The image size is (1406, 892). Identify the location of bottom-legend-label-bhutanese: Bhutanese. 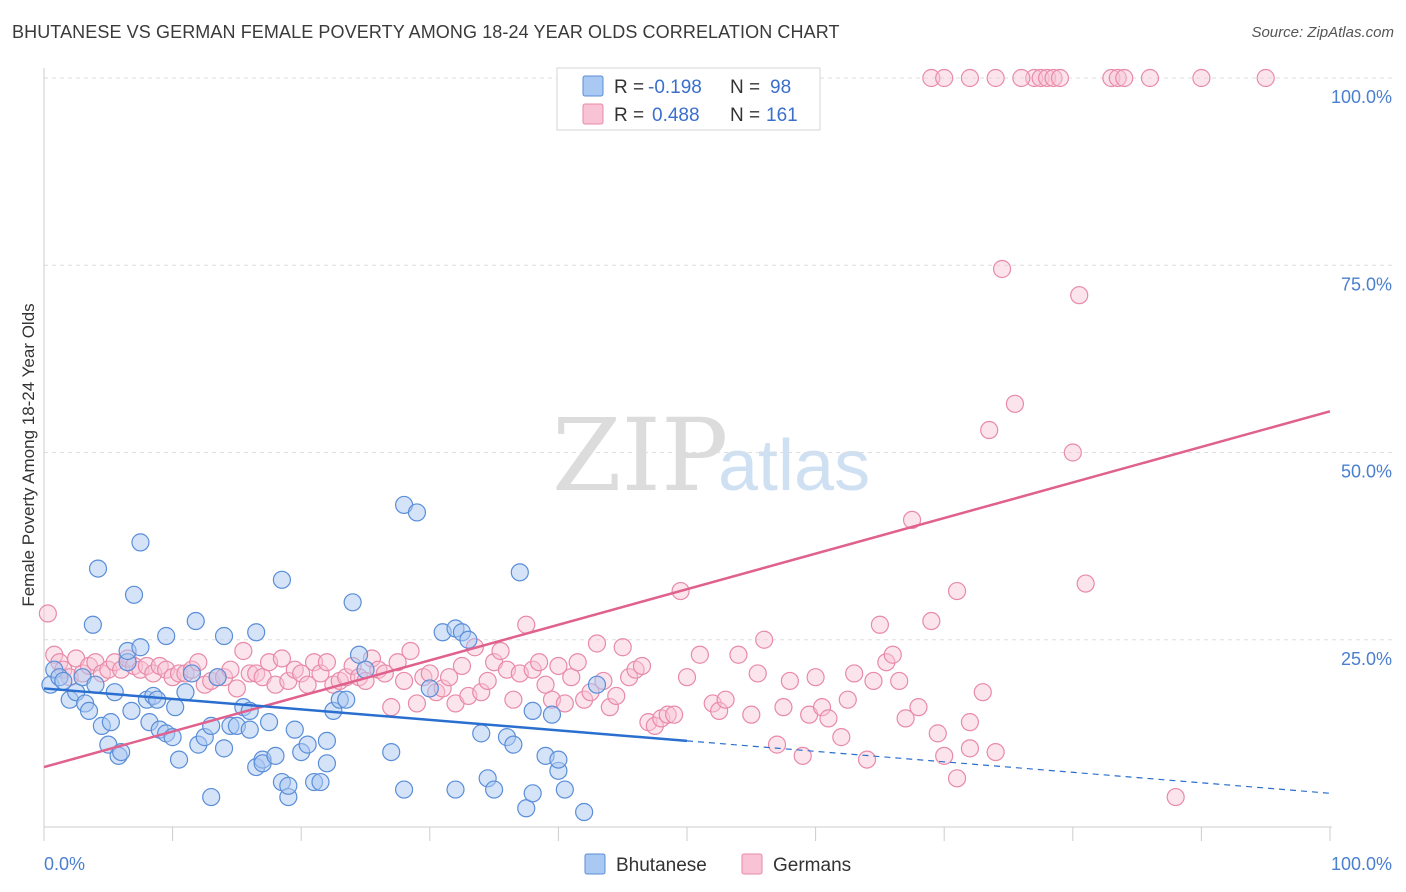
(661, 865).